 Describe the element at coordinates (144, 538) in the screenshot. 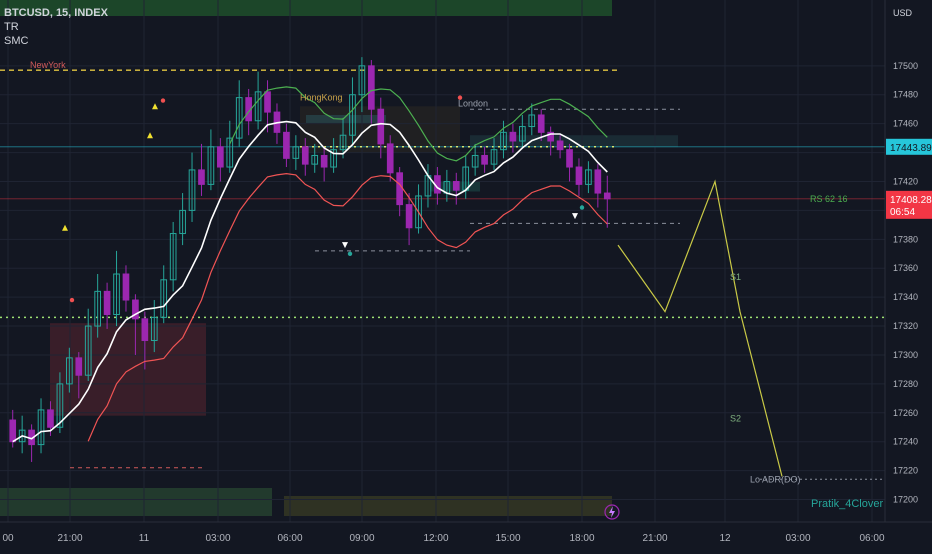

I see `time-tick-2: 11` at that location.